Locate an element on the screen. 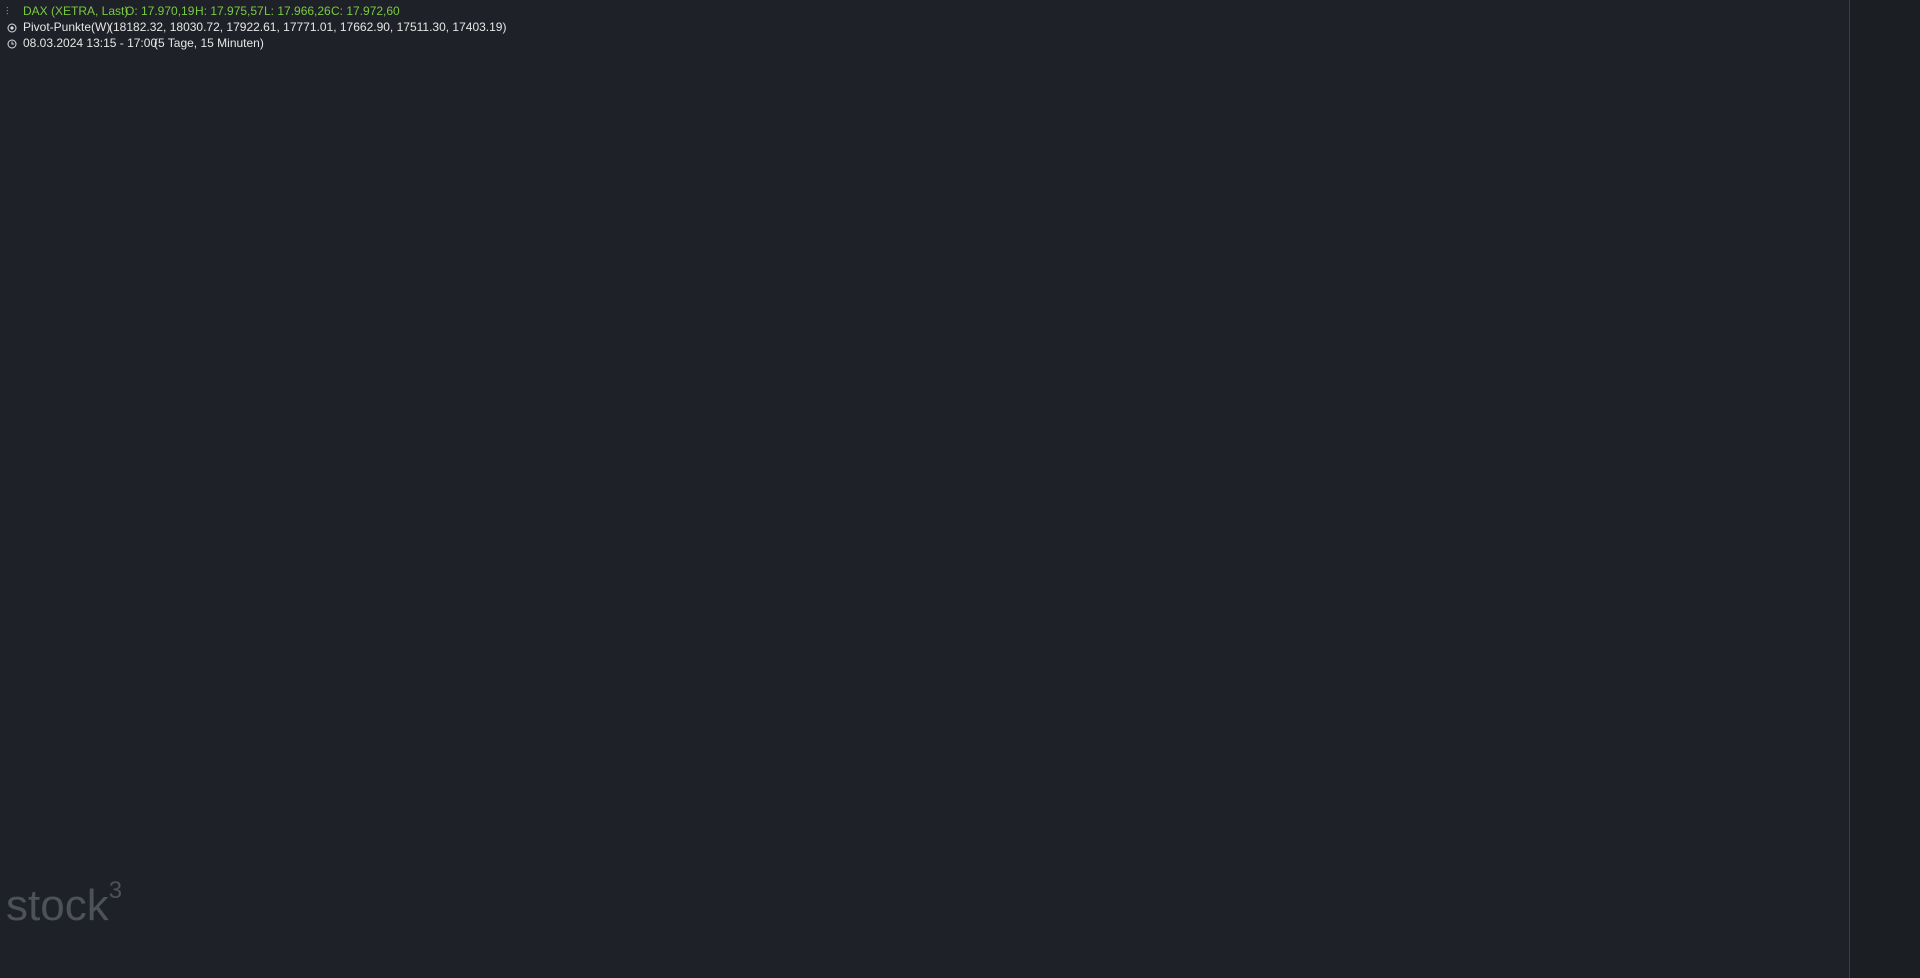 The height and width of the screenshot is (978, 1920). clock-hand is located at coordinates (12, 43).